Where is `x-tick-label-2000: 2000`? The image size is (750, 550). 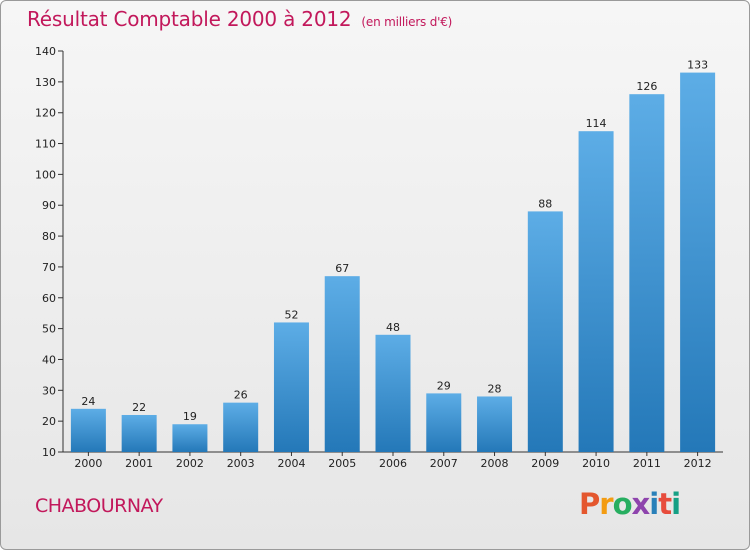
x-tick-label-2000: 2000 is located at coordinates (88, 463).